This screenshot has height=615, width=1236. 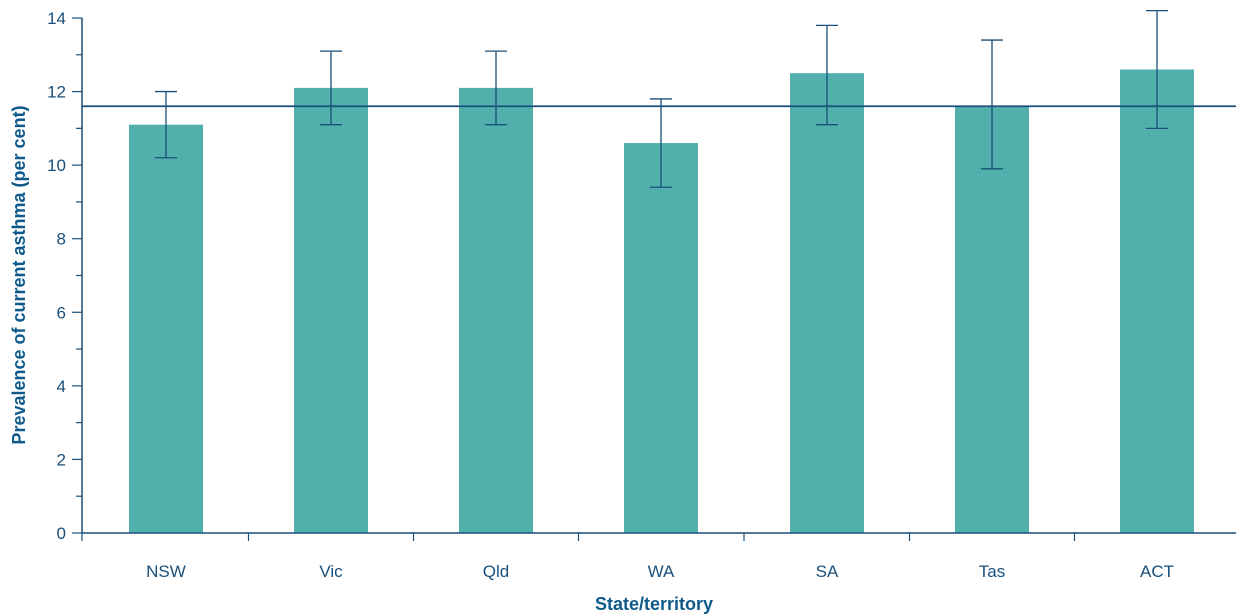 I want to click on x-tick-label-vic: Vic, so click(x=331, y=571).